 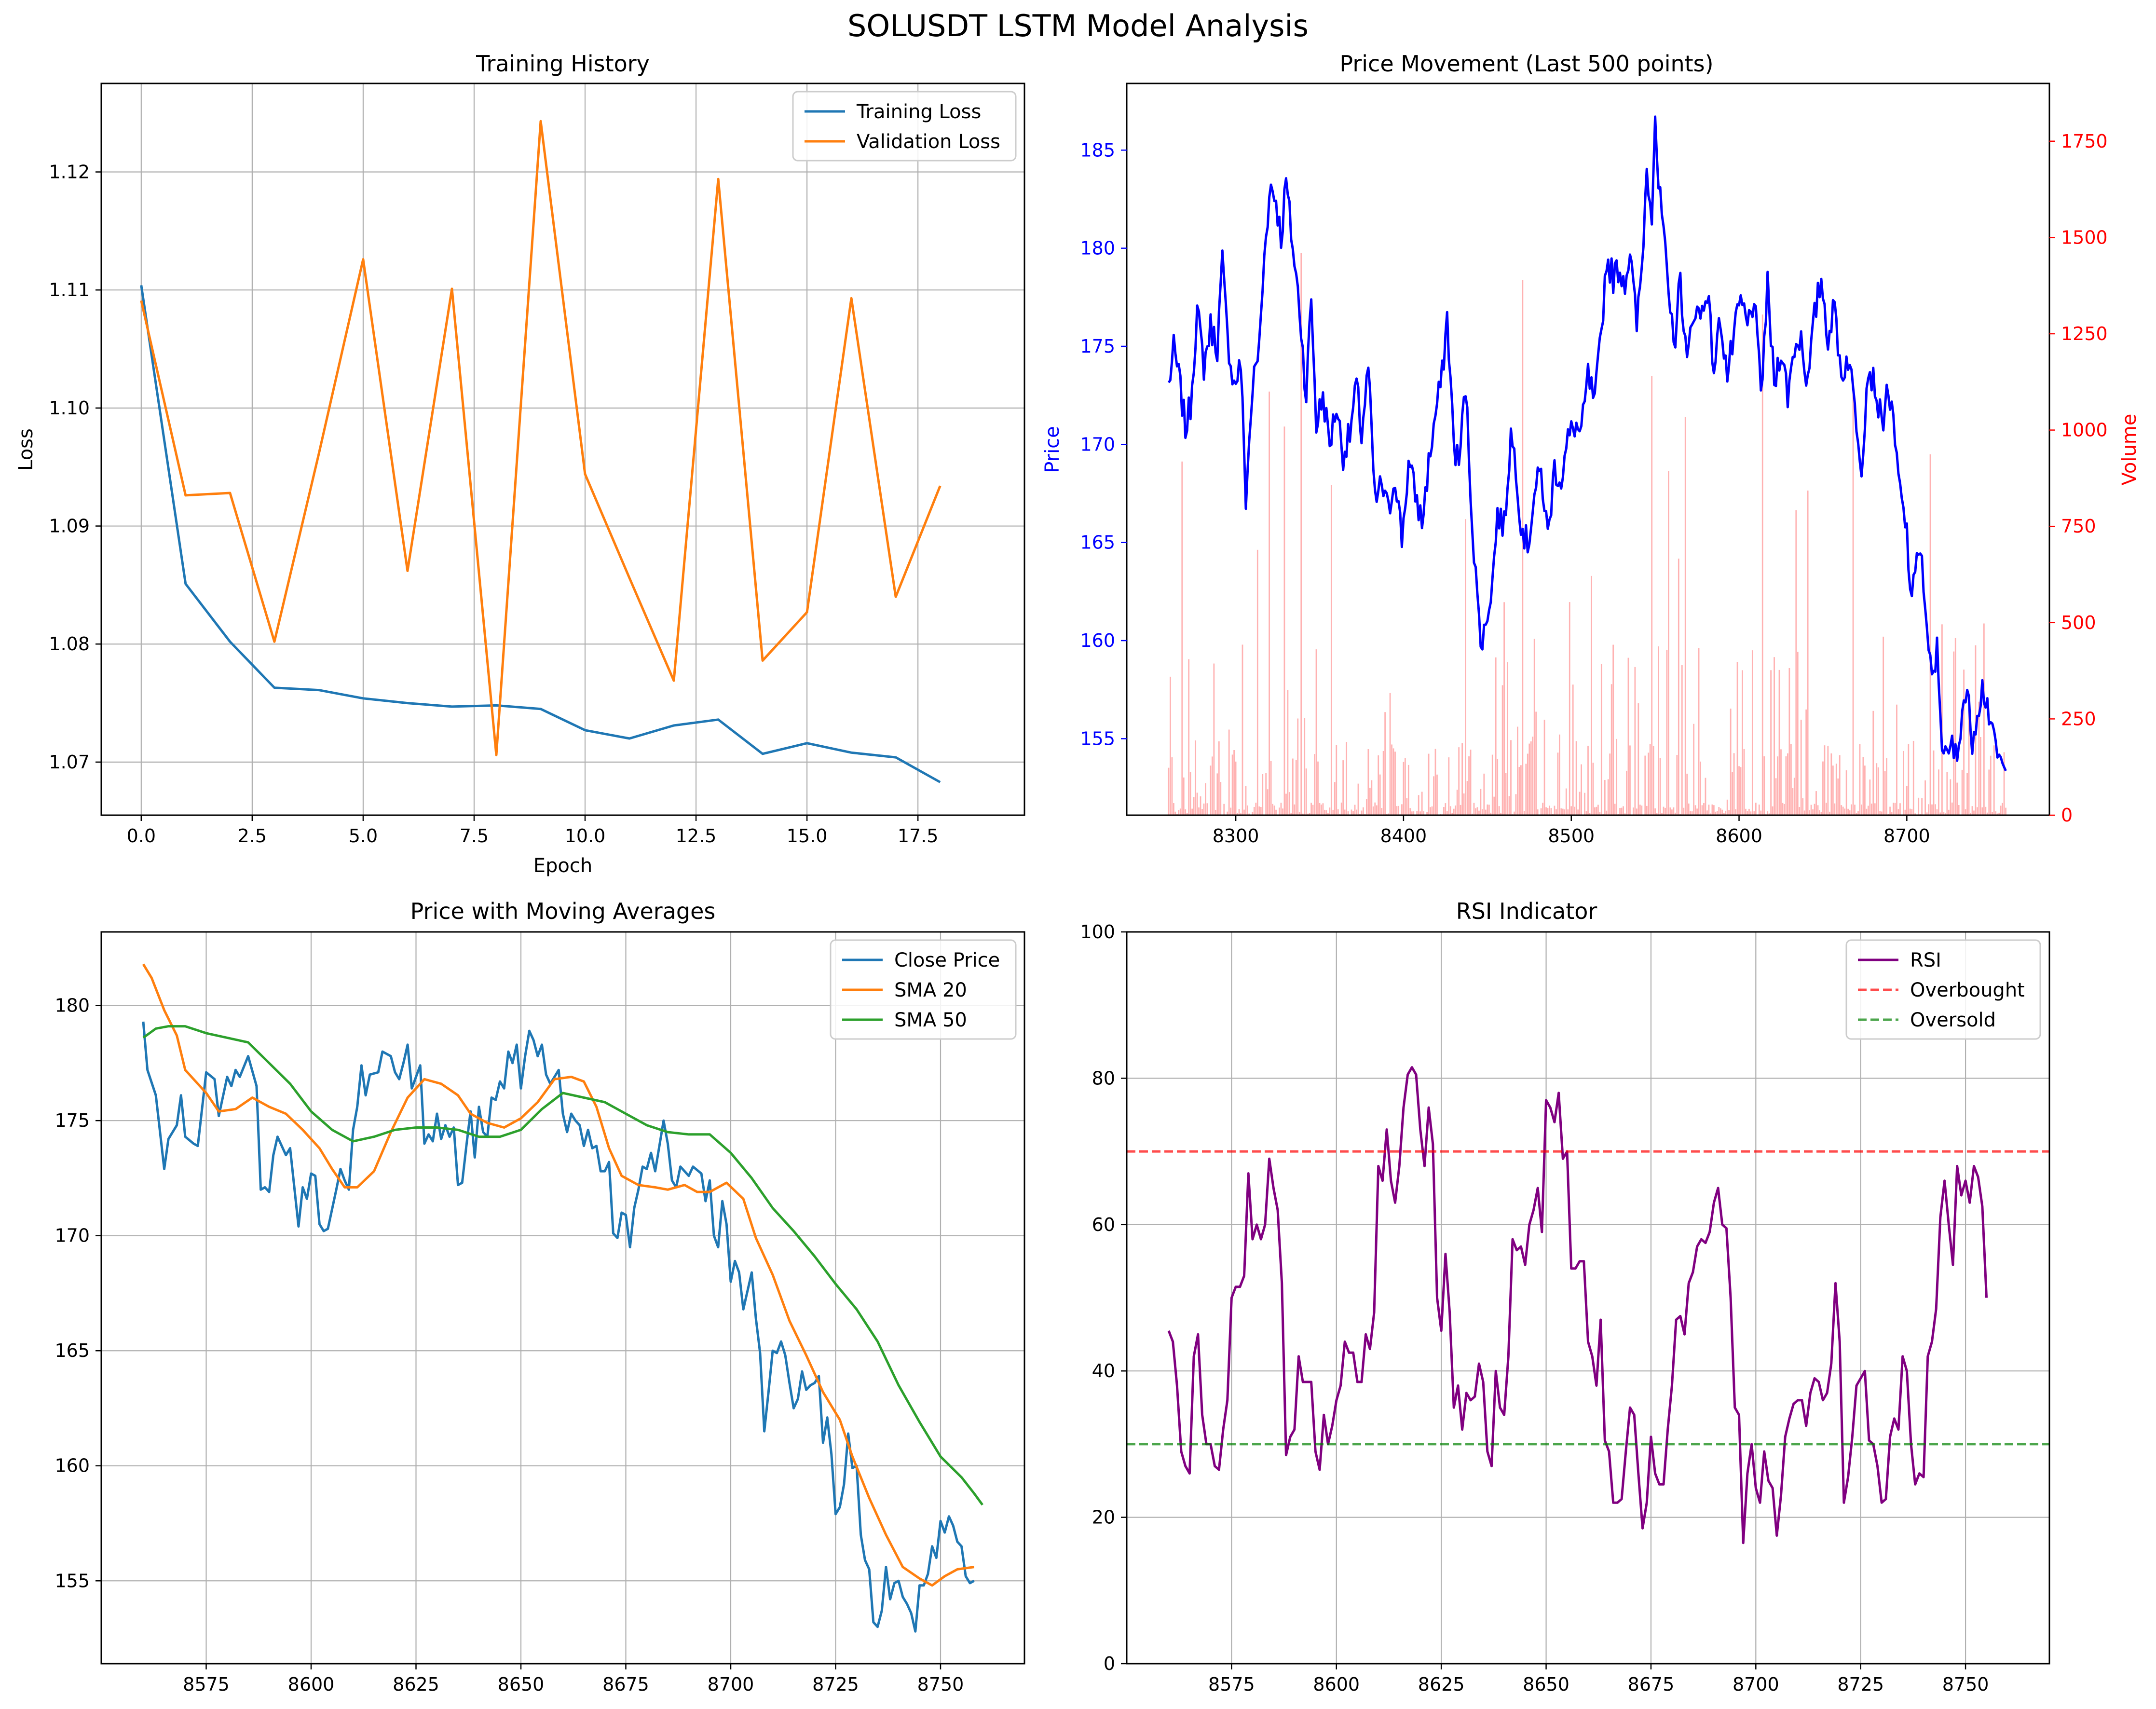 I want to click on rsi-legend: RSI Overbought Oversold, so click(x=1943, y=989).